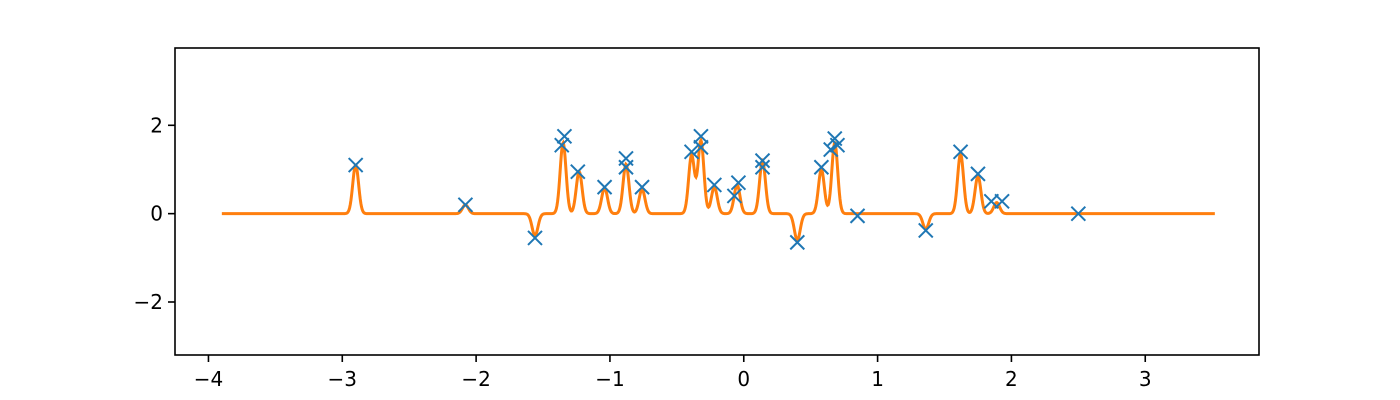 The width and height of the screenshot is (1400, 400). What do you see at coordinates (156, 125) in the screenshot?
I see `y-tick-label: 2` at bounding box center [156, 125].